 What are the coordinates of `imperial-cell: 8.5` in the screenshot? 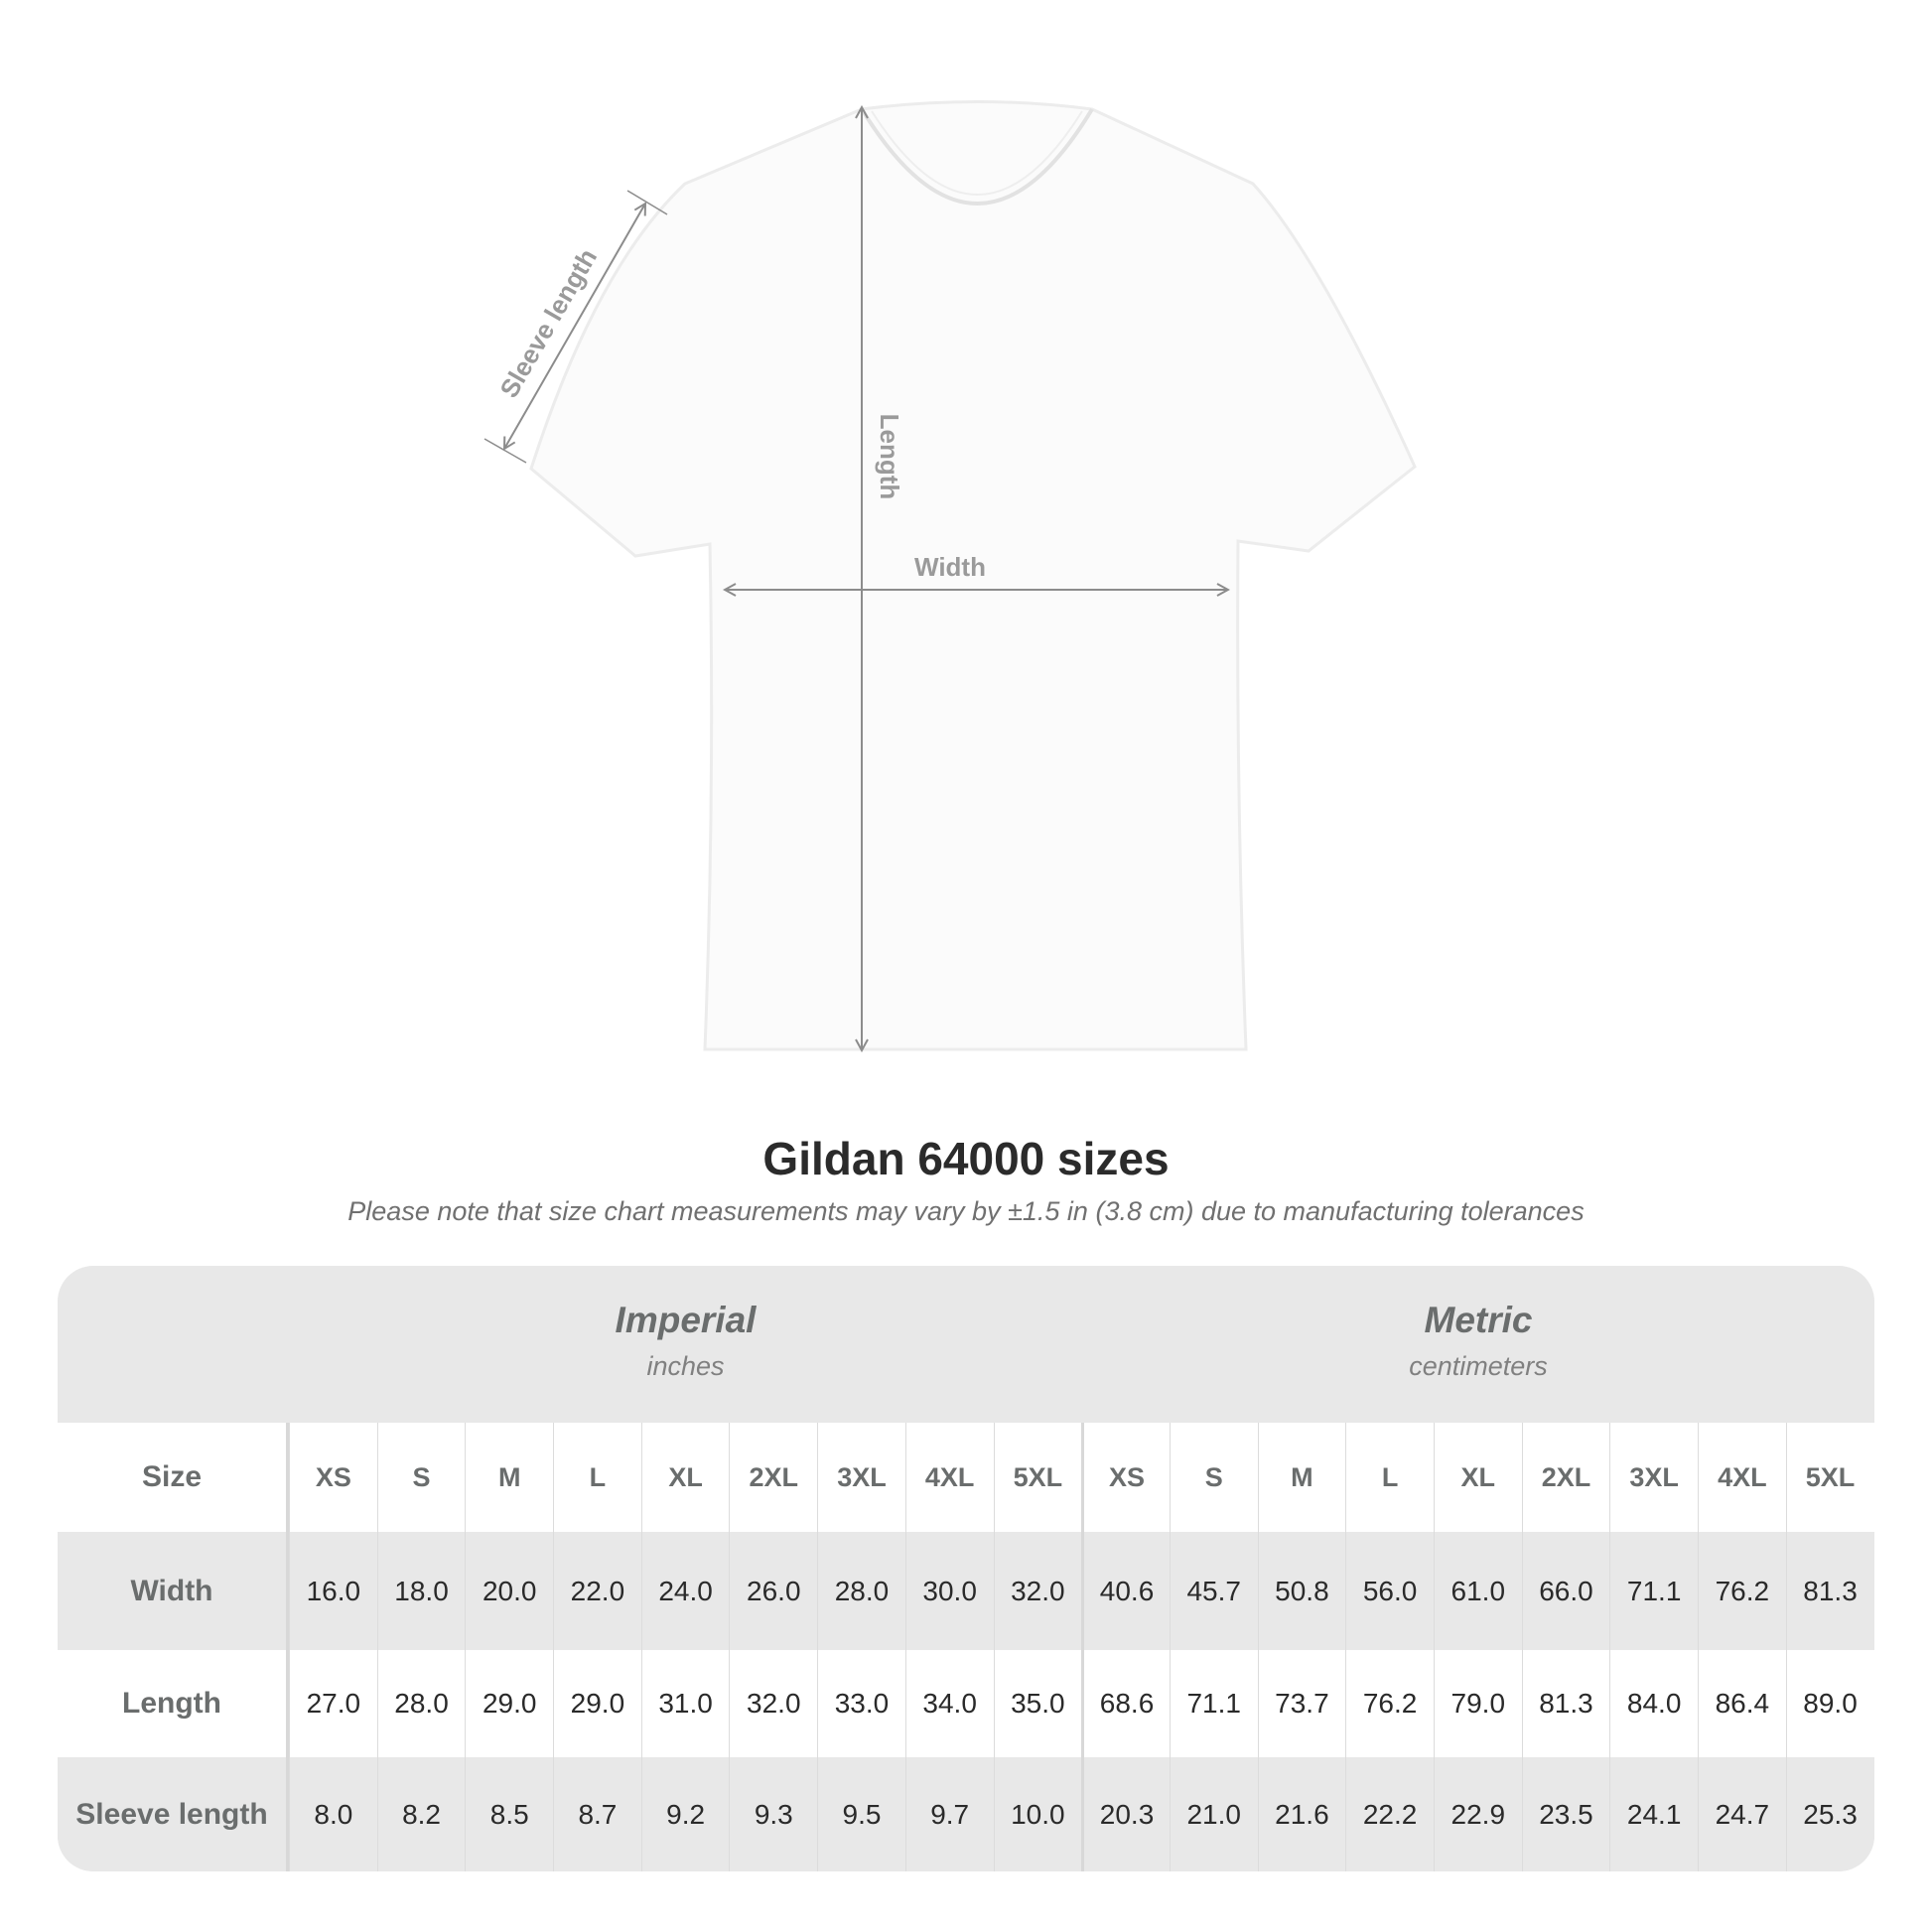 It's located at (509, 1814).